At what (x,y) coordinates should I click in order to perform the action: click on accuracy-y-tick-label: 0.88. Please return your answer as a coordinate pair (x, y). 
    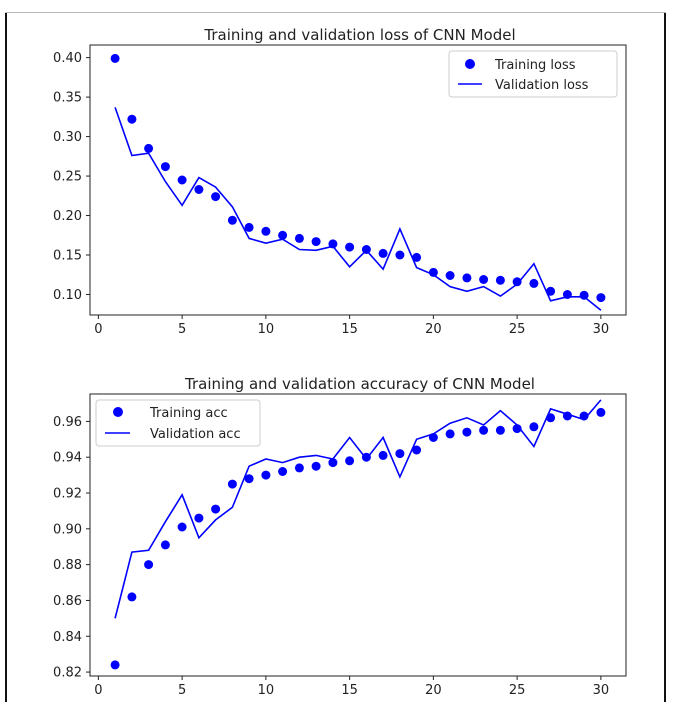
    Looking at the image, I should click on (67, 565).